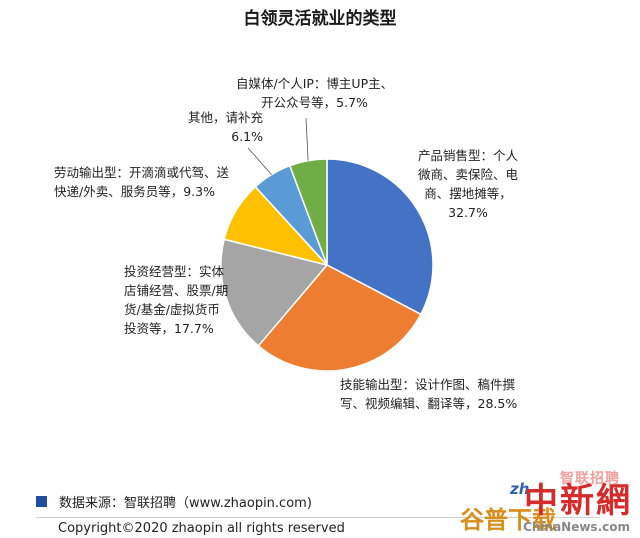 The width and height of the screenshot is (640, 538). I want to click on data-label-line: 快递/外卖、服务员等，9.3%, so click(134, 191).